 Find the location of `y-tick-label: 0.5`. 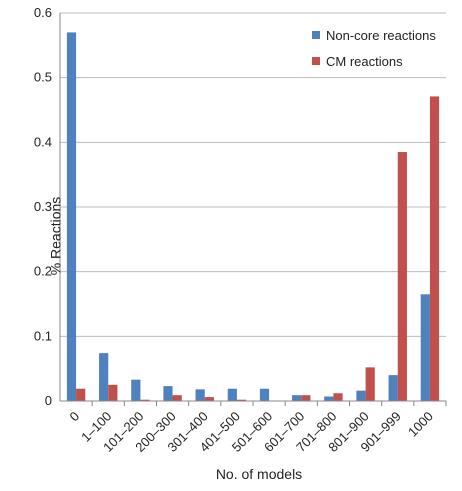

y-tick-label: 0.5 is located at coordinates (43, 77).